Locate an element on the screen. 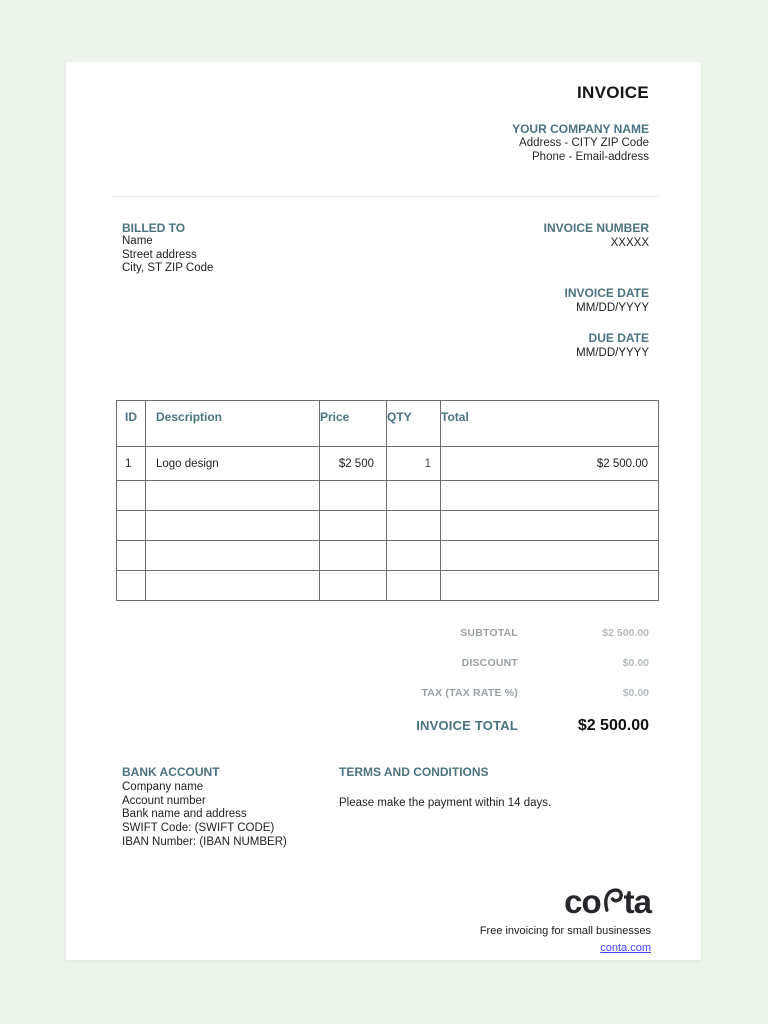 The image size is (768, 1024). invoice-total-value: $2 500.00 is located at coordinates (613, 725).